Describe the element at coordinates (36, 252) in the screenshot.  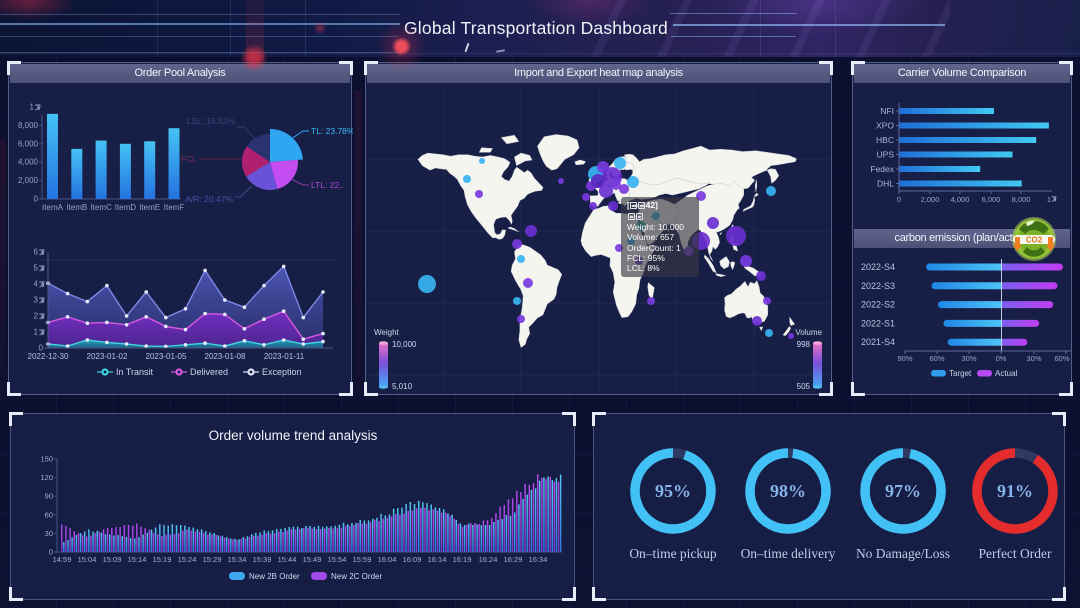
I see `svg-text: 6` at that location.